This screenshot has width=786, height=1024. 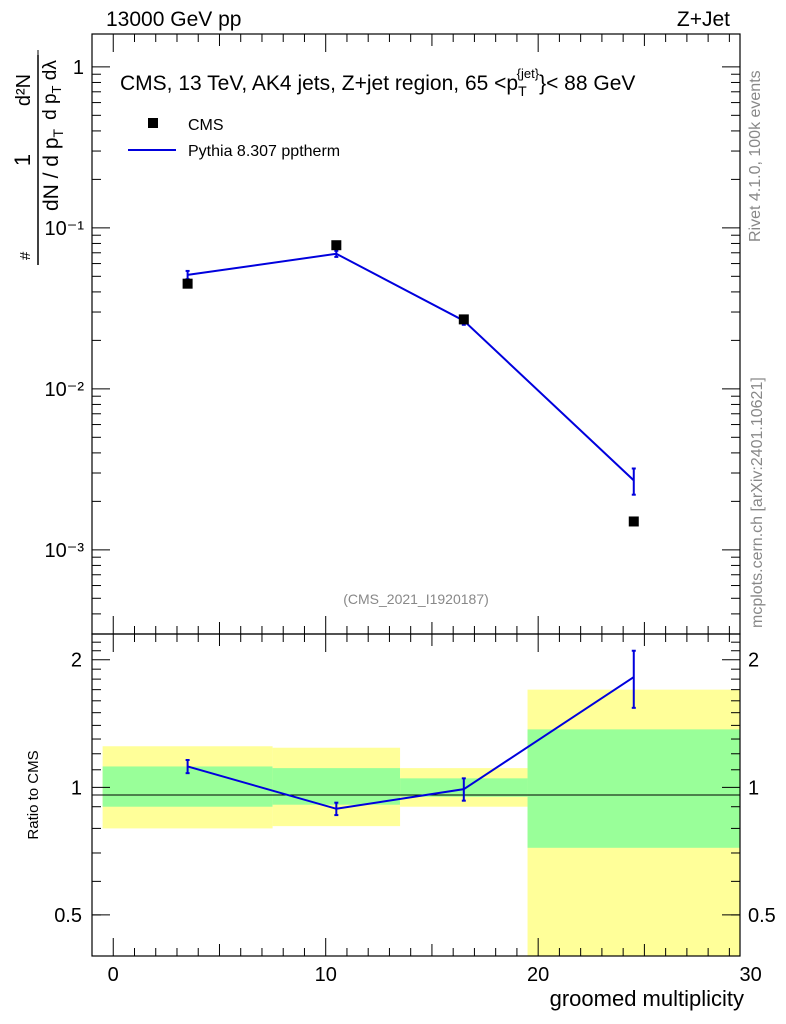 I want to click on mcplots-source-label: mcplots.cern.ch [arXiv:2401.10621], so click(x=757, y=502).